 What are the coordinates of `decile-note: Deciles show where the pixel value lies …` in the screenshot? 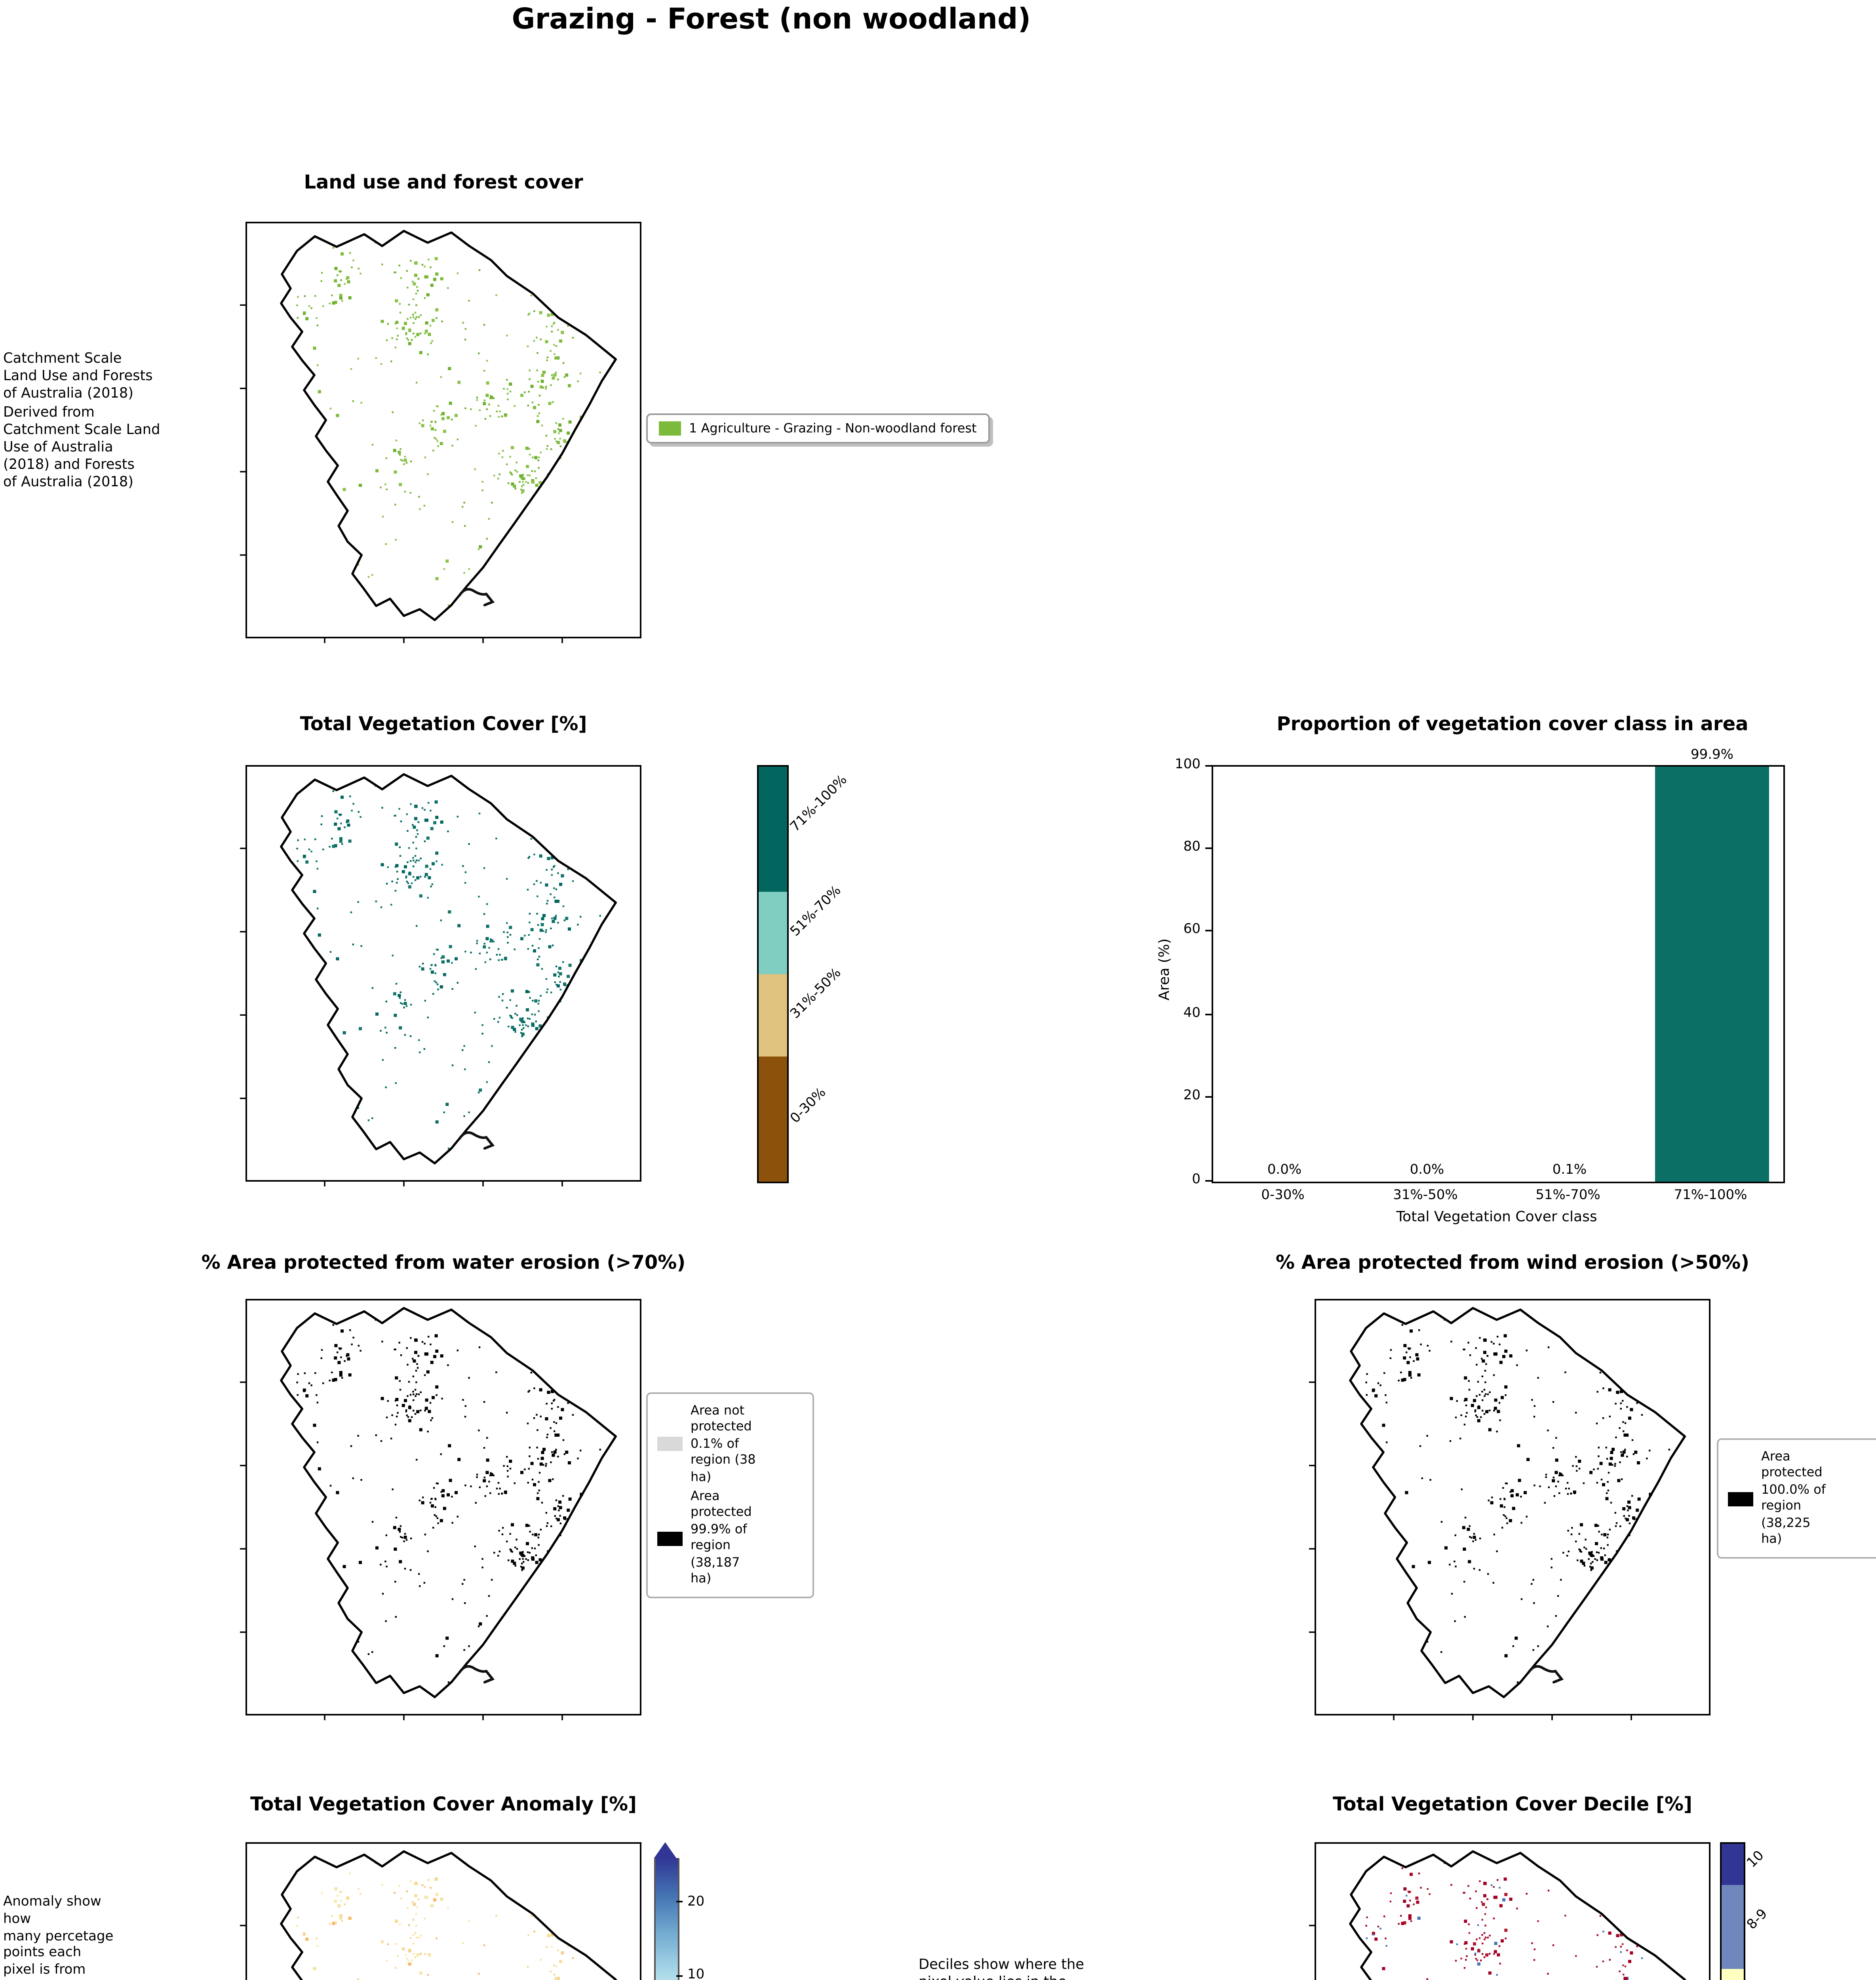 It's located at (1001, 1969).